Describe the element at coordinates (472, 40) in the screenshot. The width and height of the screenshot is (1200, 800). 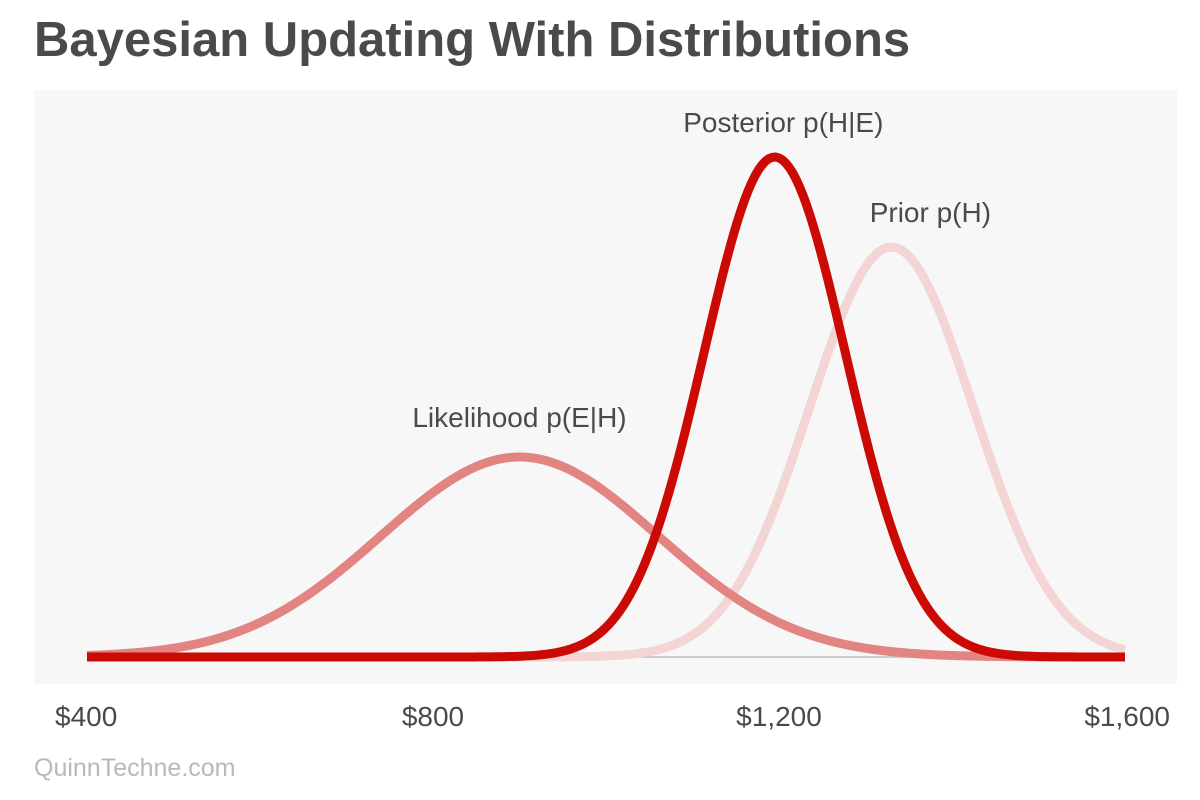
I see `chart-title: Bayesian Updating With Distributions` at that location.